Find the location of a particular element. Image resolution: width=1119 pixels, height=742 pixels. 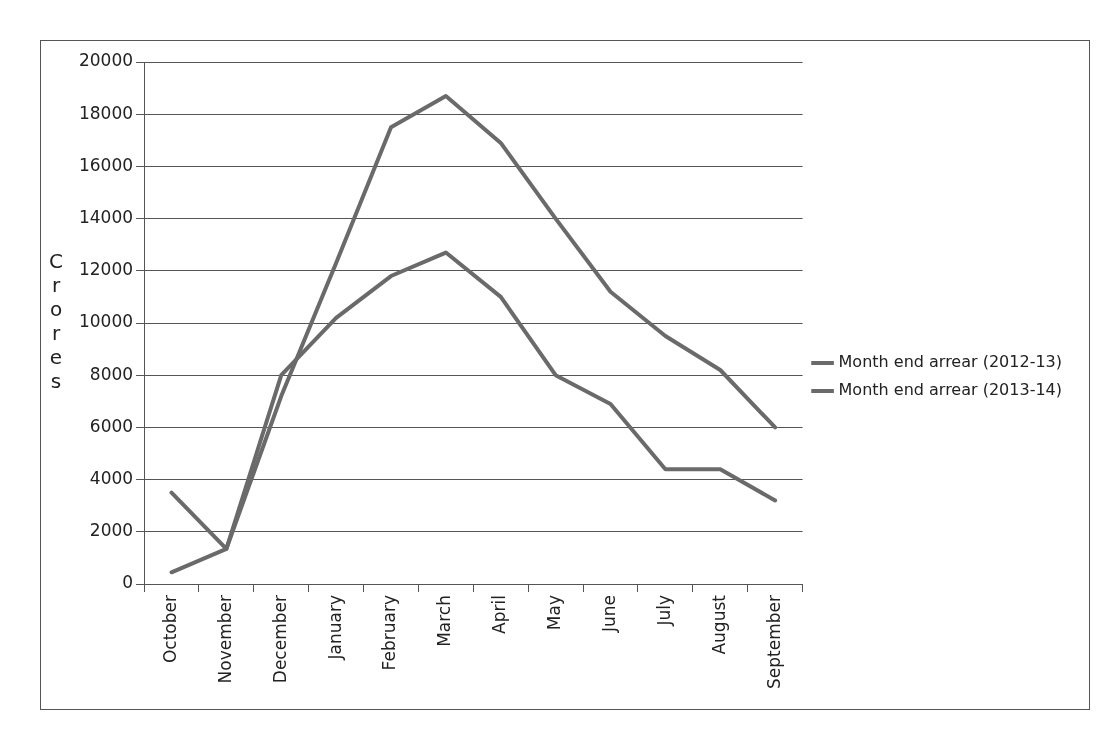

x-tick-label: February is located at coordinates (389, 633).